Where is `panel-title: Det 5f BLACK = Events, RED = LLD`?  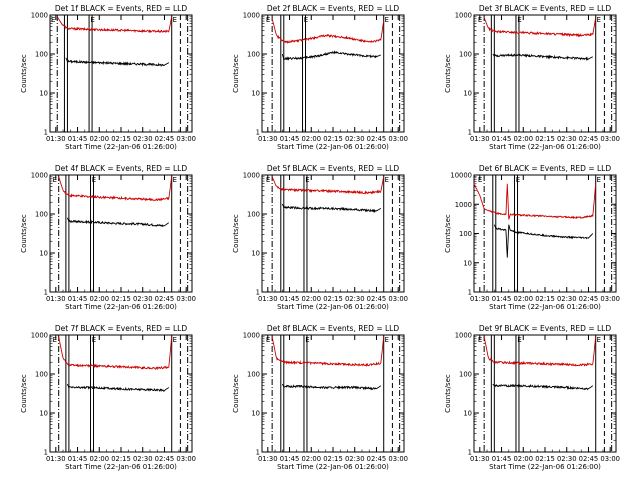 panel-title: Det 5f BLACK = Events, RED = LLD is located at coordinates (333, 168).